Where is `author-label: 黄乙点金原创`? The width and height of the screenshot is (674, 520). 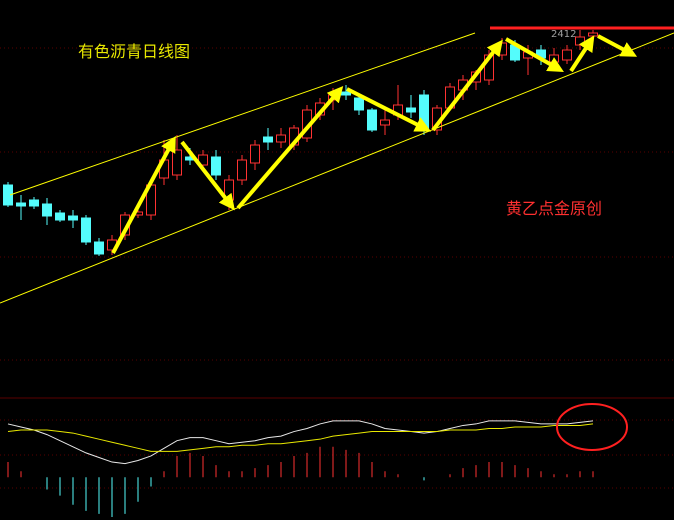 author-label: 黄乙点金原创 is located at coordinates (554, 208).